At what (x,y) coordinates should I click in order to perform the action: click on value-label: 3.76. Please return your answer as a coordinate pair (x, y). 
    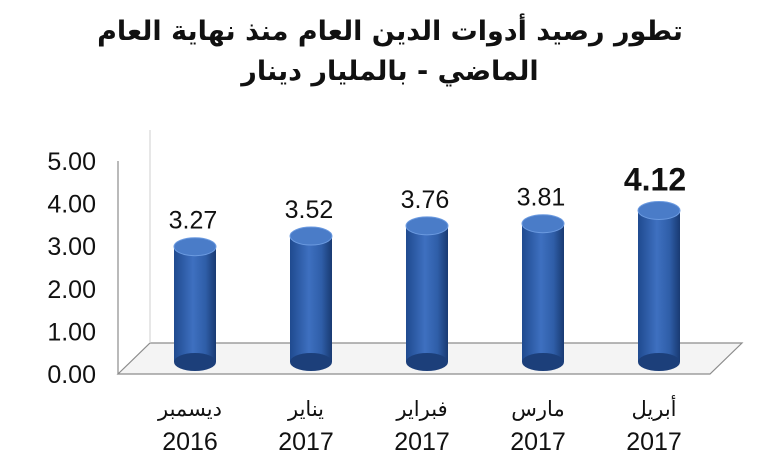
    Looking at the image, I should click on (425, 200).